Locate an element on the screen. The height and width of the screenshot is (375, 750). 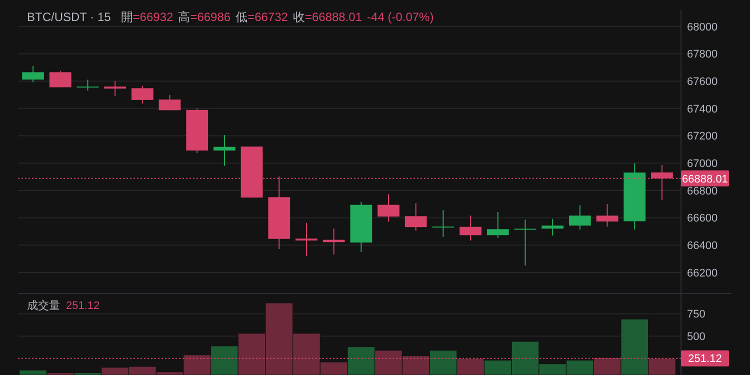
text: 成交量 is located at coordinates (43, 305).